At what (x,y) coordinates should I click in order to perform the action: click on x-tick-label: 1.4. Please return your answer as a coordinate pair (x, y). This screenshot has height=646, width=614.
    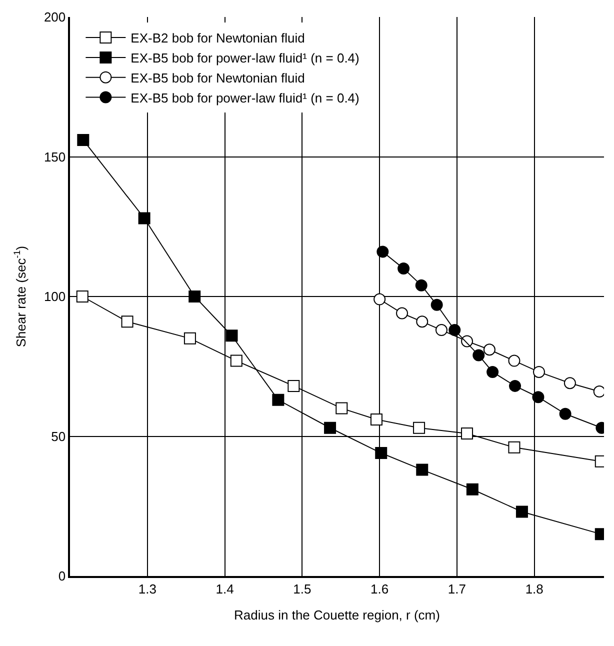
    Looking at the image, I should click on (225, 588).